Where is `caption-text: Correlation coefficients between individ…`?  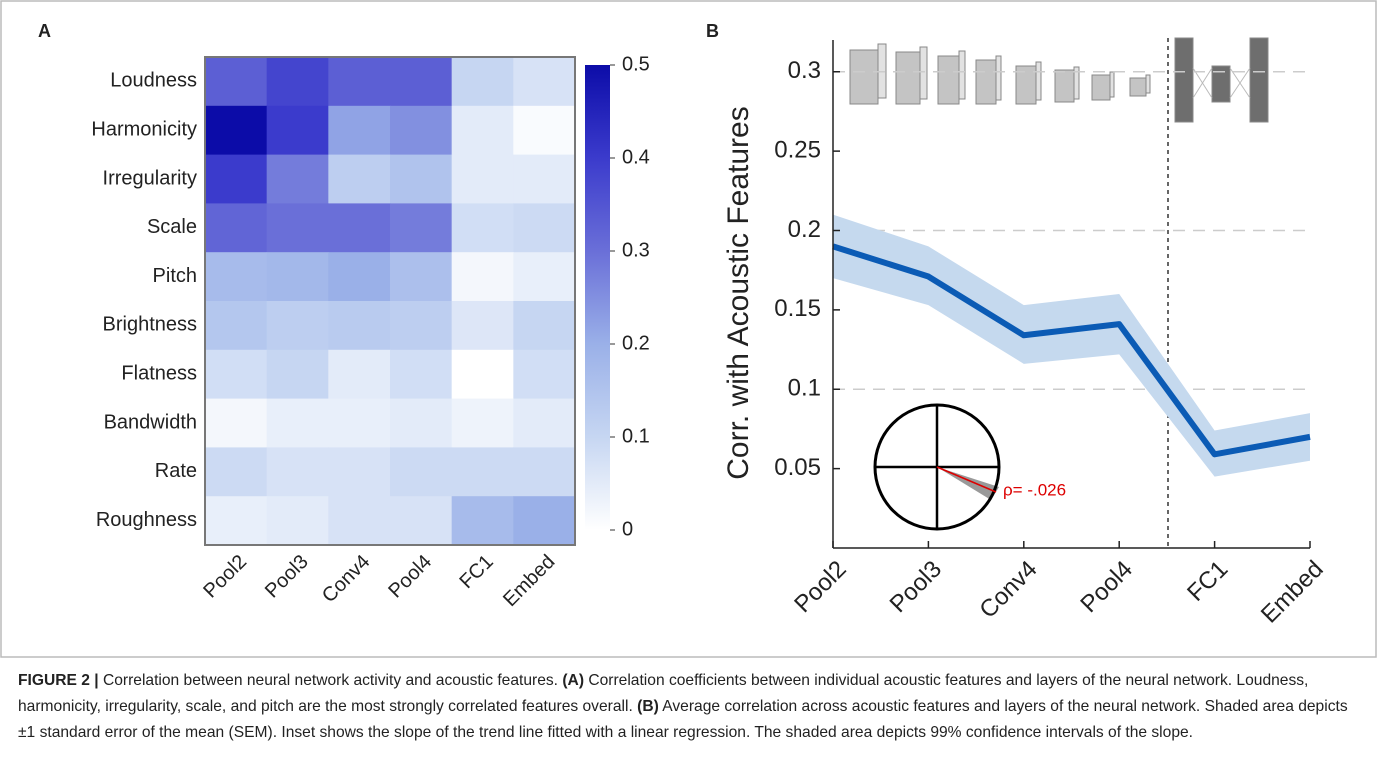
caption-text: Correlation coefficients between individ… is located at coordinates (665, 693).